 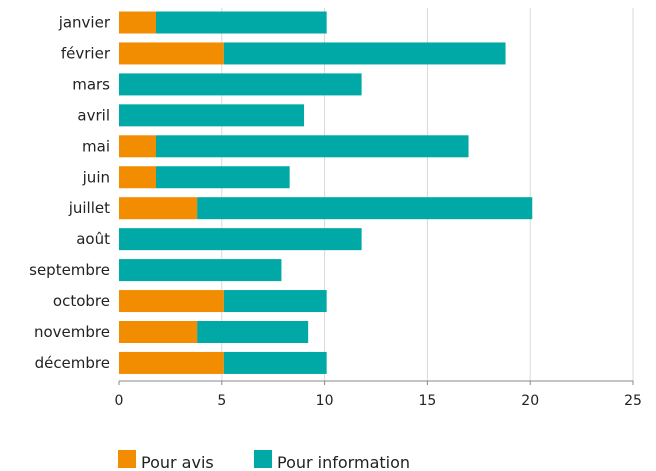 What do you see at coordinates (91, 84) in the screenshot?
I see `category-label: mars` at bounding box center [91, 84].